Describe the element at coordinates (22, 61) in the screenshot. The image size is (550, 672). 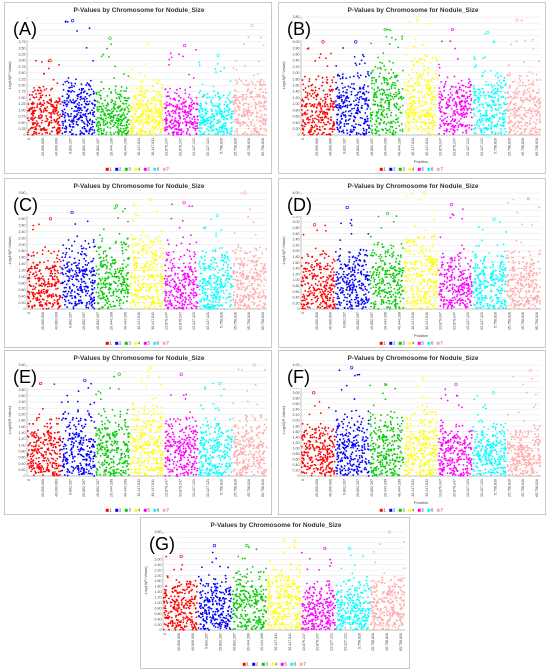
I see `y-tick-label: 3.00` at that location.